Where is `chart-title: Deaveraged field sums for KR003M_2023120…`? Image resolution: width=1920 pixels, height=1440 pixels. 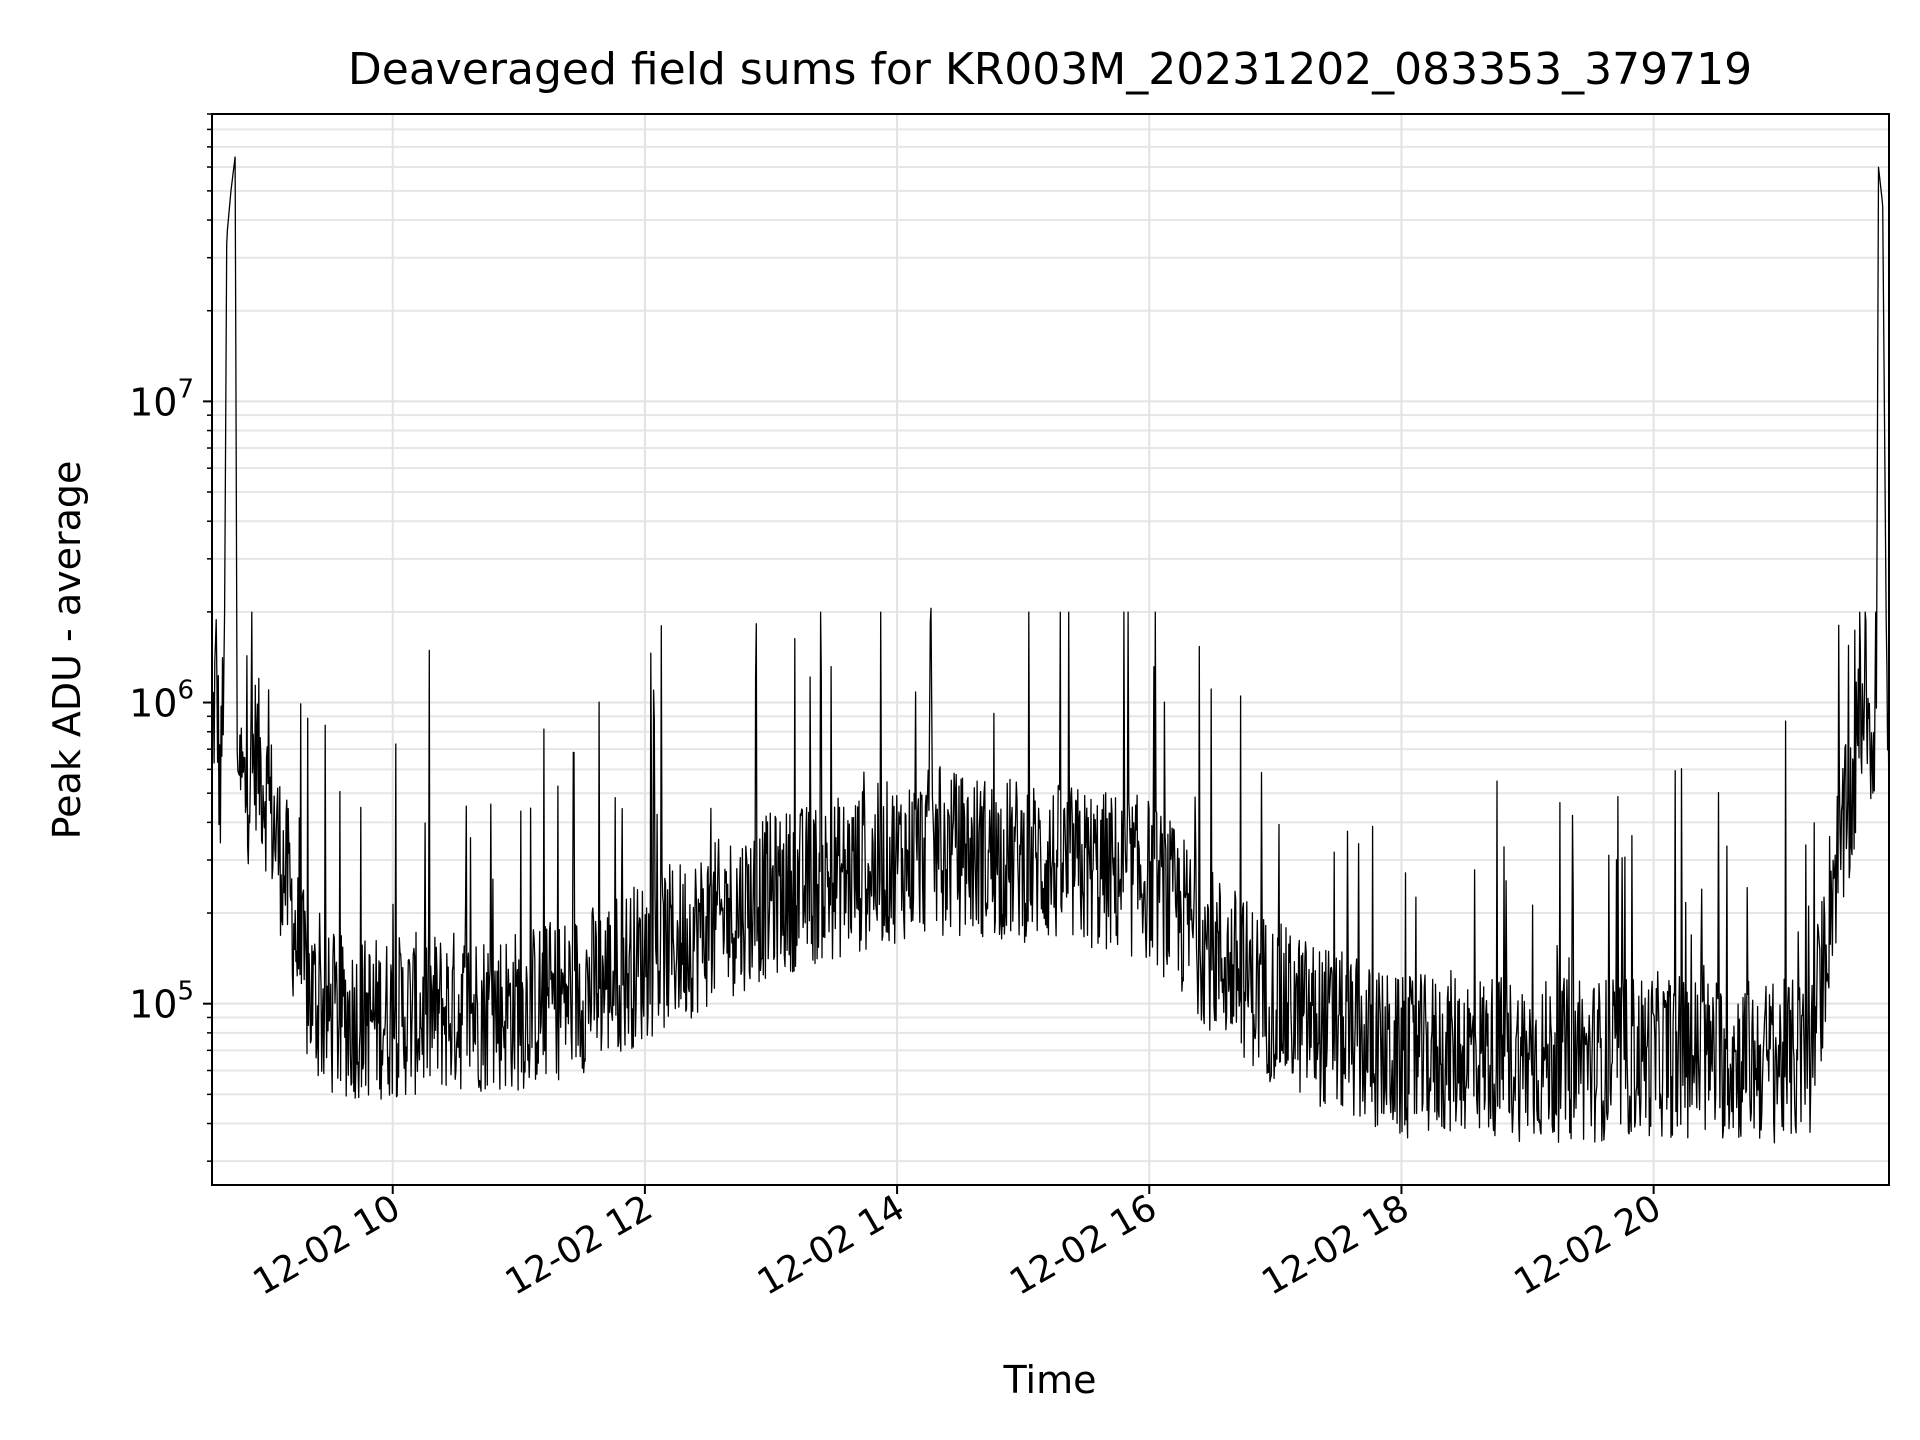
chart-title: Deaveraged field sums for KR003M_2023120… is located at coordinates (1050, 69).